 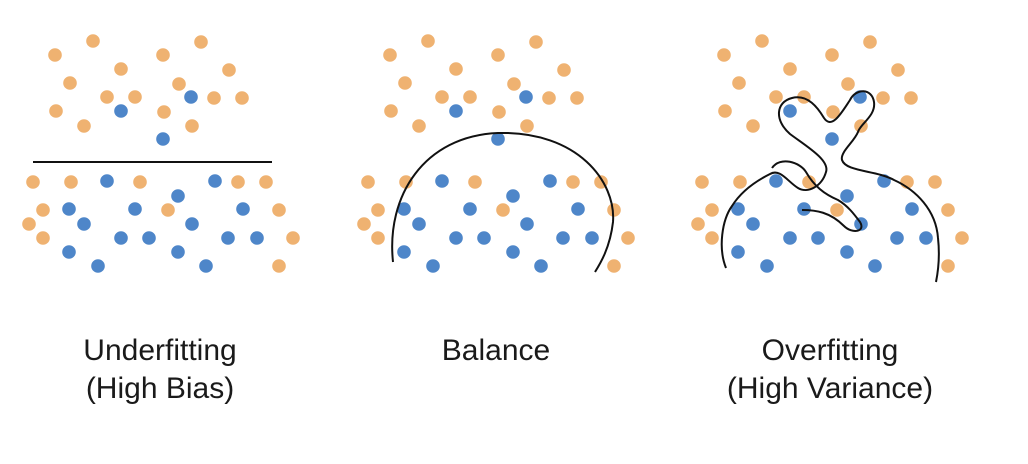 What do you see at coordinates (496, 350) in the screenshot?
I see `balance-title: Balance` at bounding box center [496, 350].